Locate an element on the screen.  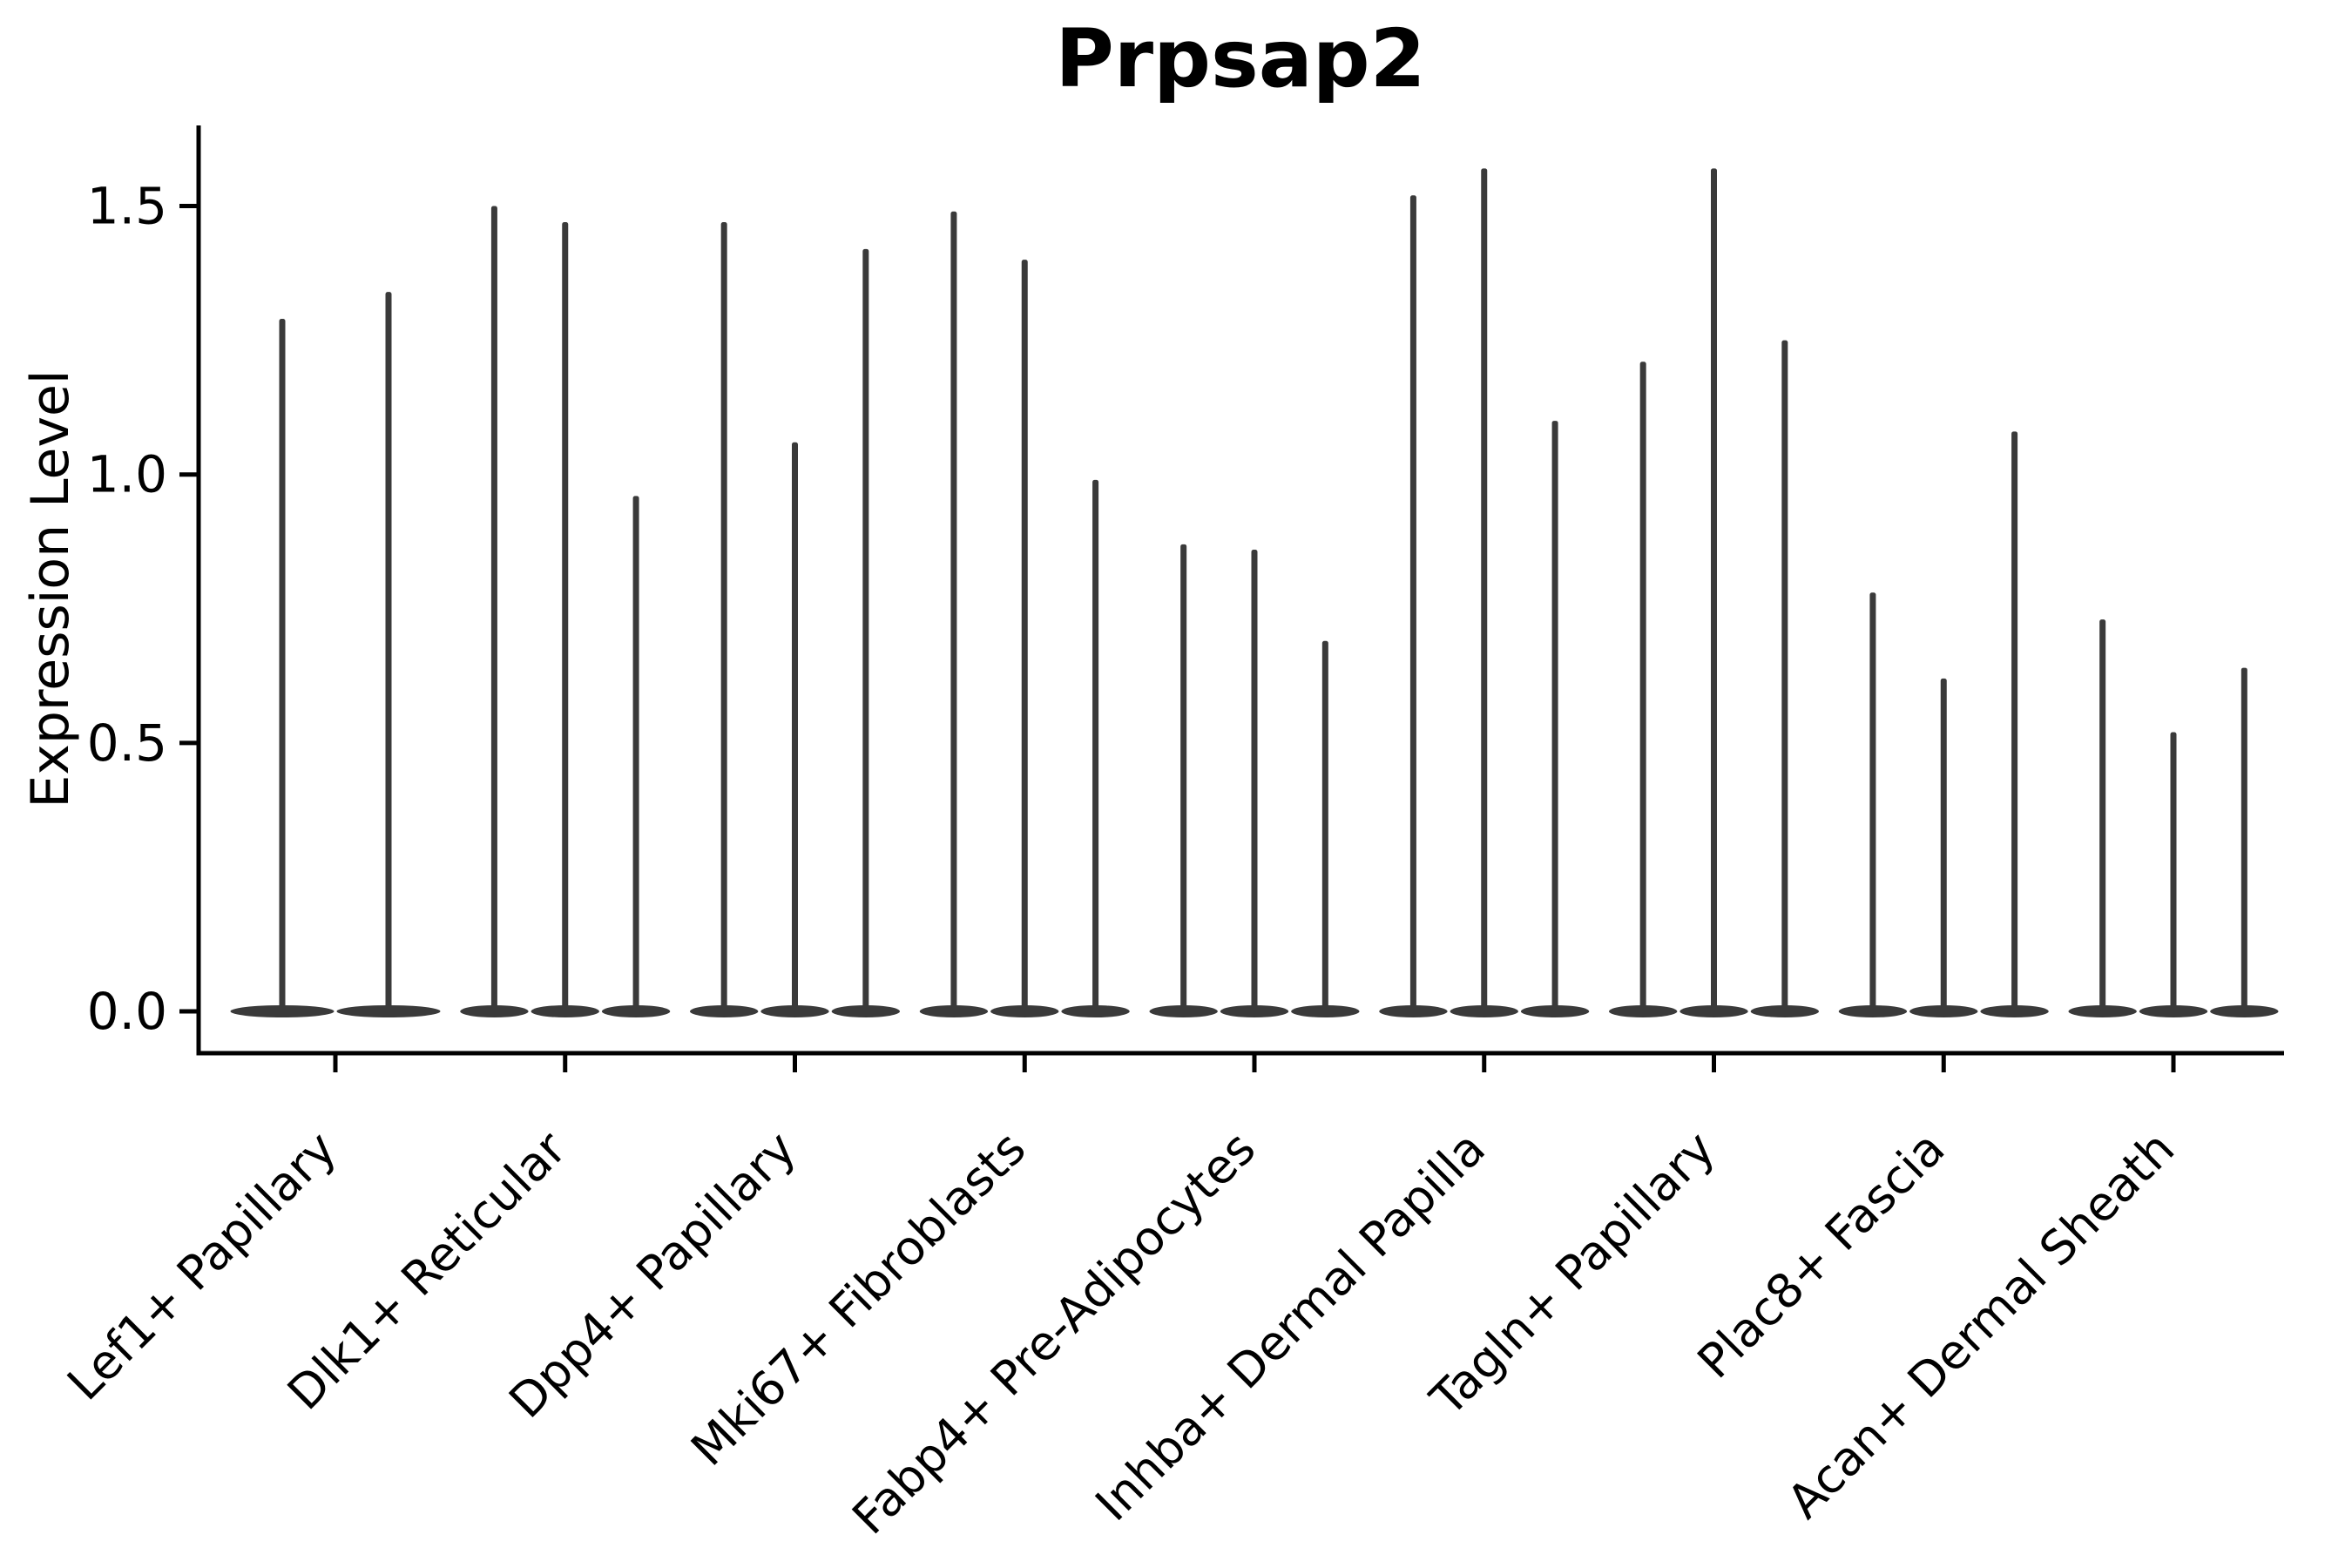
chart-title: Prpsap2 is located at coordinates (1241, 58).